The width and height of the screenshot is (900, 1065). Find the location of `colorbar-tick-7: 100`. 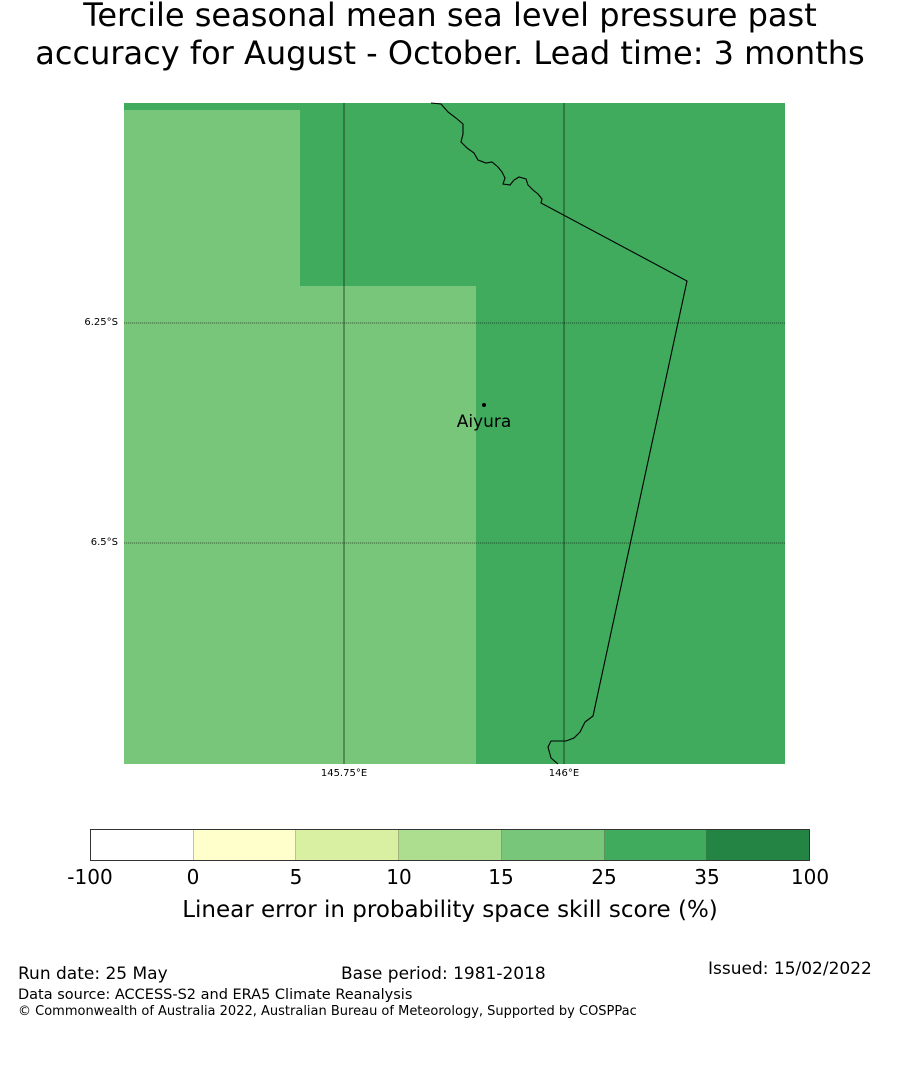

colorbar-tick-7: 100 is located at coordinates (810, 877).